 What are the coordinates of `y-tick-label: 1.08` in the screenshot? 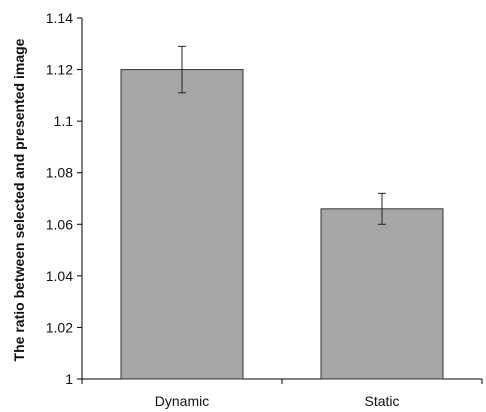 It's located at (59, 173).